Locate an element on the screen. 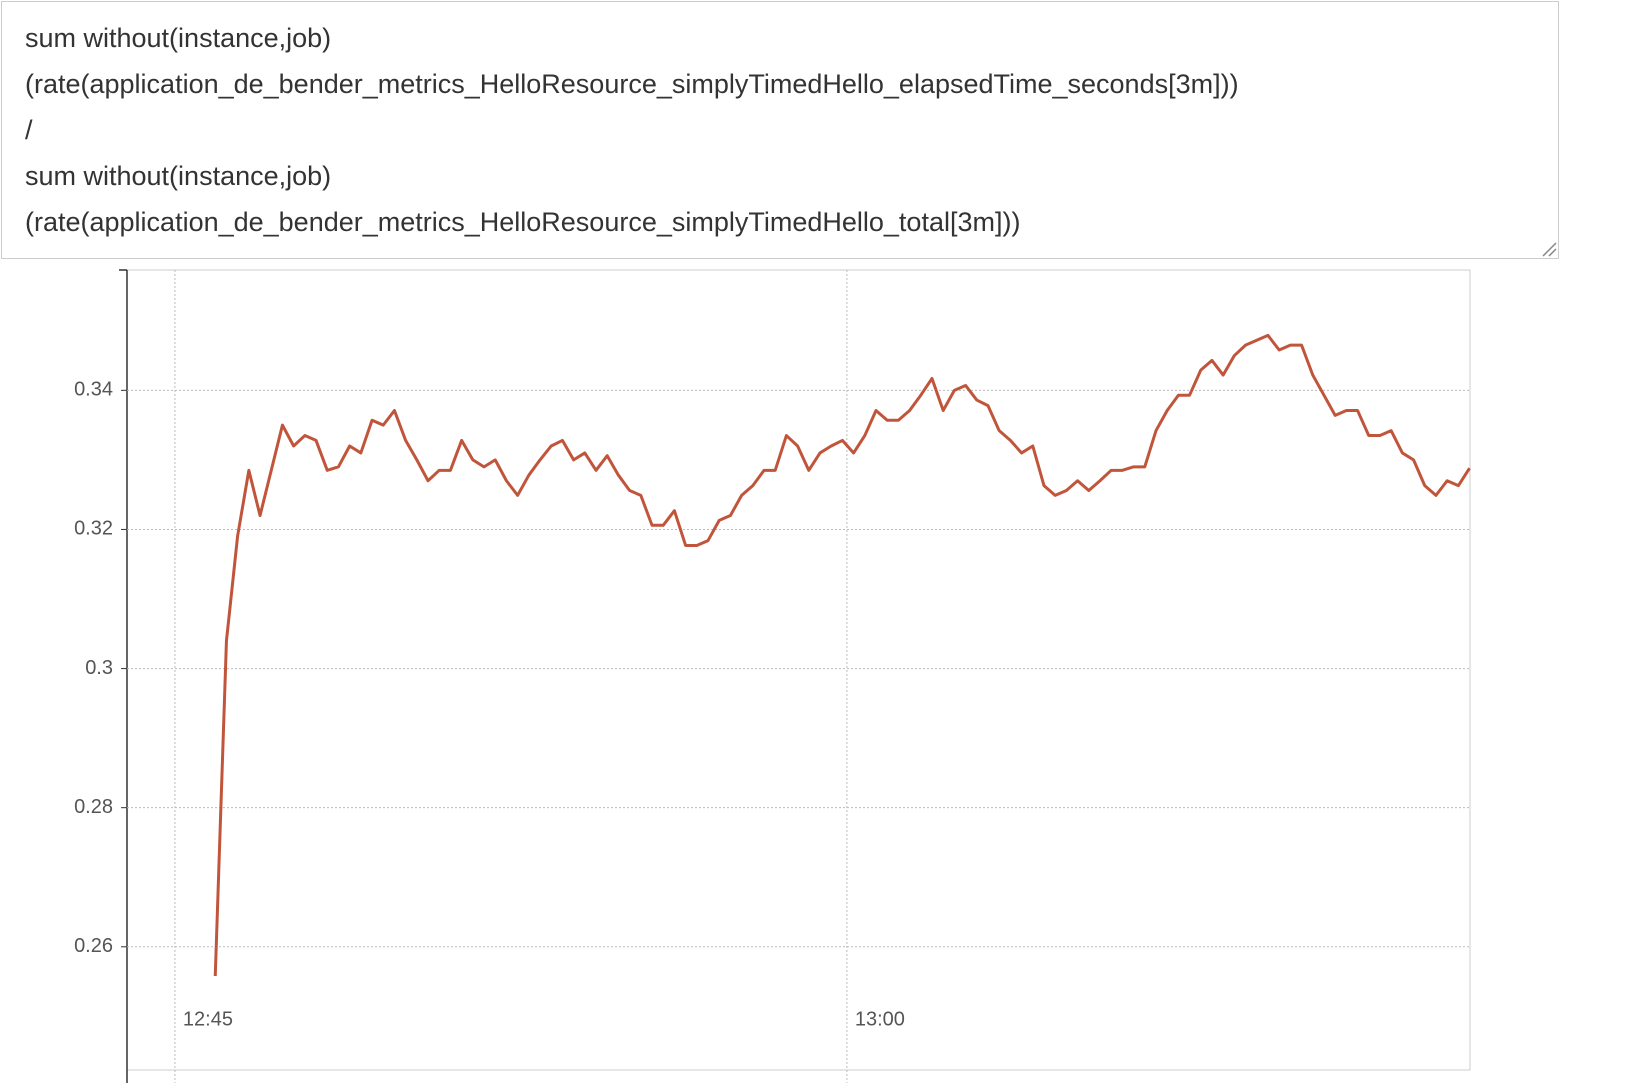 The image size is (1628, 1083). y-tick-label: 0.3 is located at coordinates (99, 668).